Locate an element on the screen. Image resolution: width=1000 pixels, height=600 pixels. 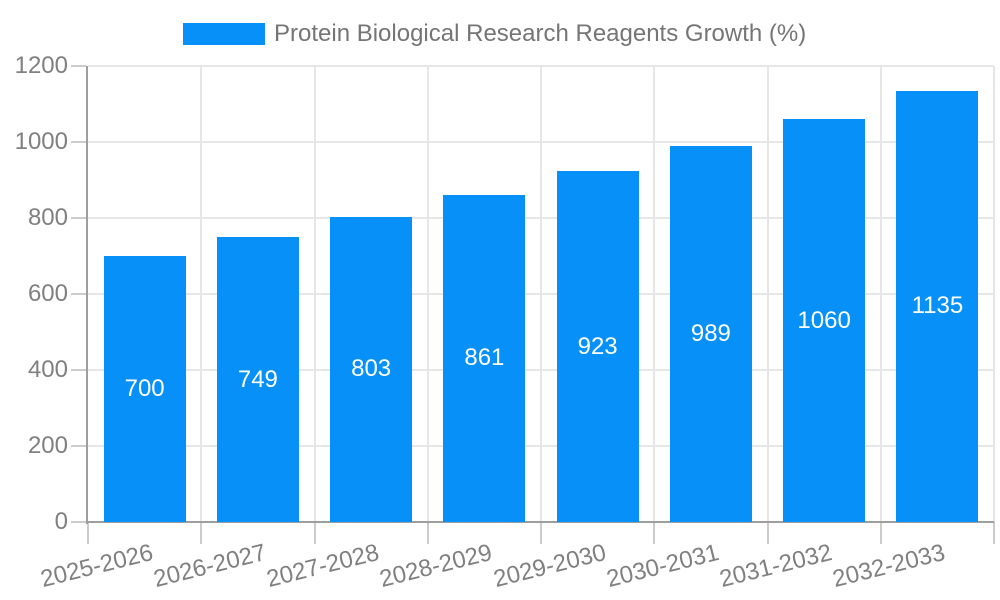
bar-2028-2029 is located at coordinates (484, 358).